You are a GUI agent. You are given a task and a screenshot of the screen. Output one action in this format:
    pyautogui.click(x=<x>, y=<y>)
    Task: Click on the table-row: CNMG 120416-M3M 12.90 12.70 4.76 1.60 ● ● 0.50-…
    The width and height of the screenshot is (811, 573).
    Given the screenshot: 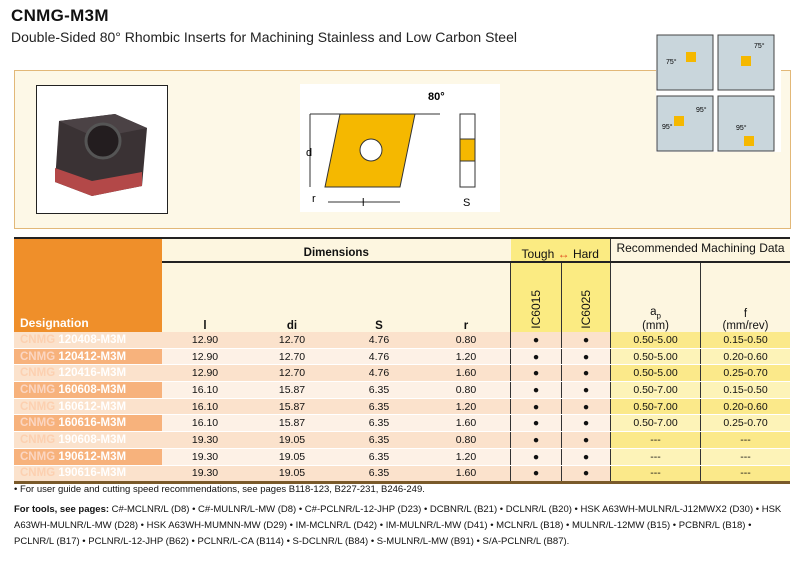 What is the action you would take?
    pyautogui.click(x=402, y=373)
    